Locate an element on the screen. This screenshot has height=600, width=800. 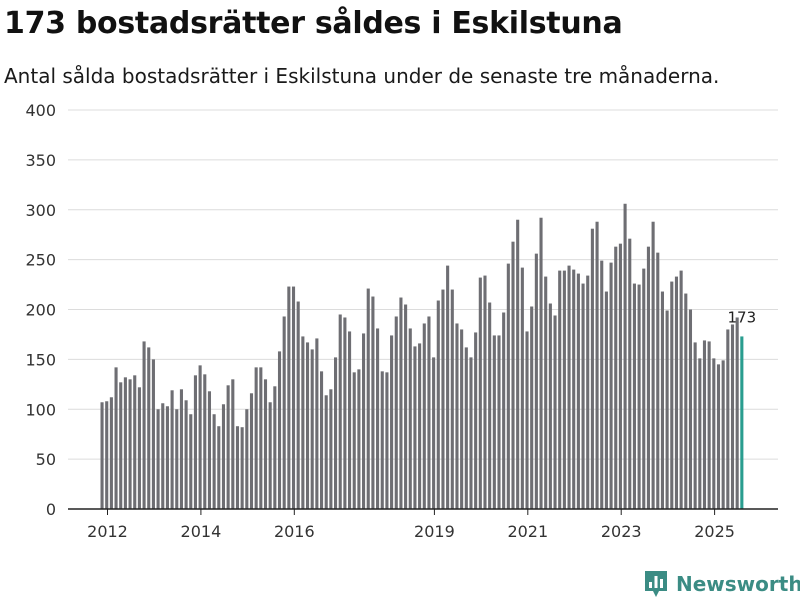
newsworthy-logo: Newsworthy is located at coordinates (722, 584).